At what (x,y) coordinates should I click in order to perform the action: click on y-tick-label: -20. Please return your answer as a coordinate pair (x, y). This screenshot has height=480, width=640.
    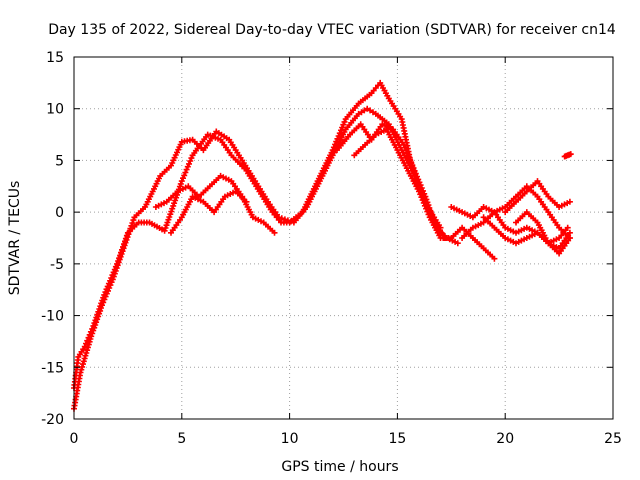
    Looking at the image, I should click on (52, 420).